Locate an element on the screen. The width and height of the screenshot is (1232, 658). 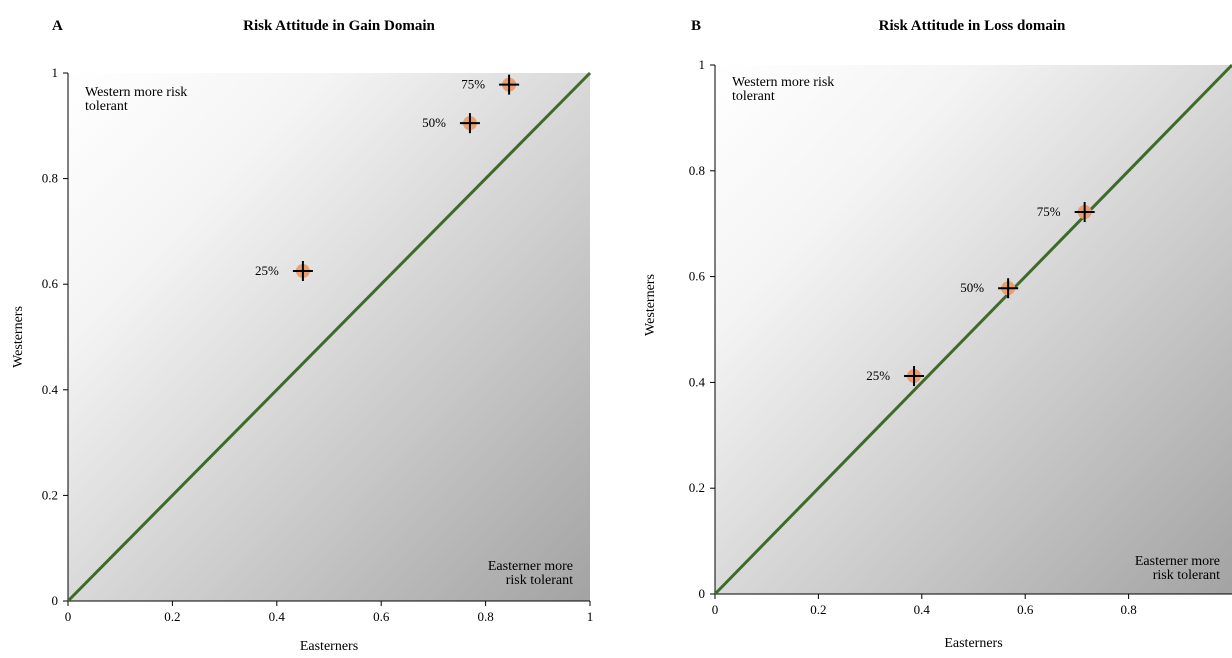
chart-title: Risk Attitude in Gain Domain is located at coordinates (339, 26).